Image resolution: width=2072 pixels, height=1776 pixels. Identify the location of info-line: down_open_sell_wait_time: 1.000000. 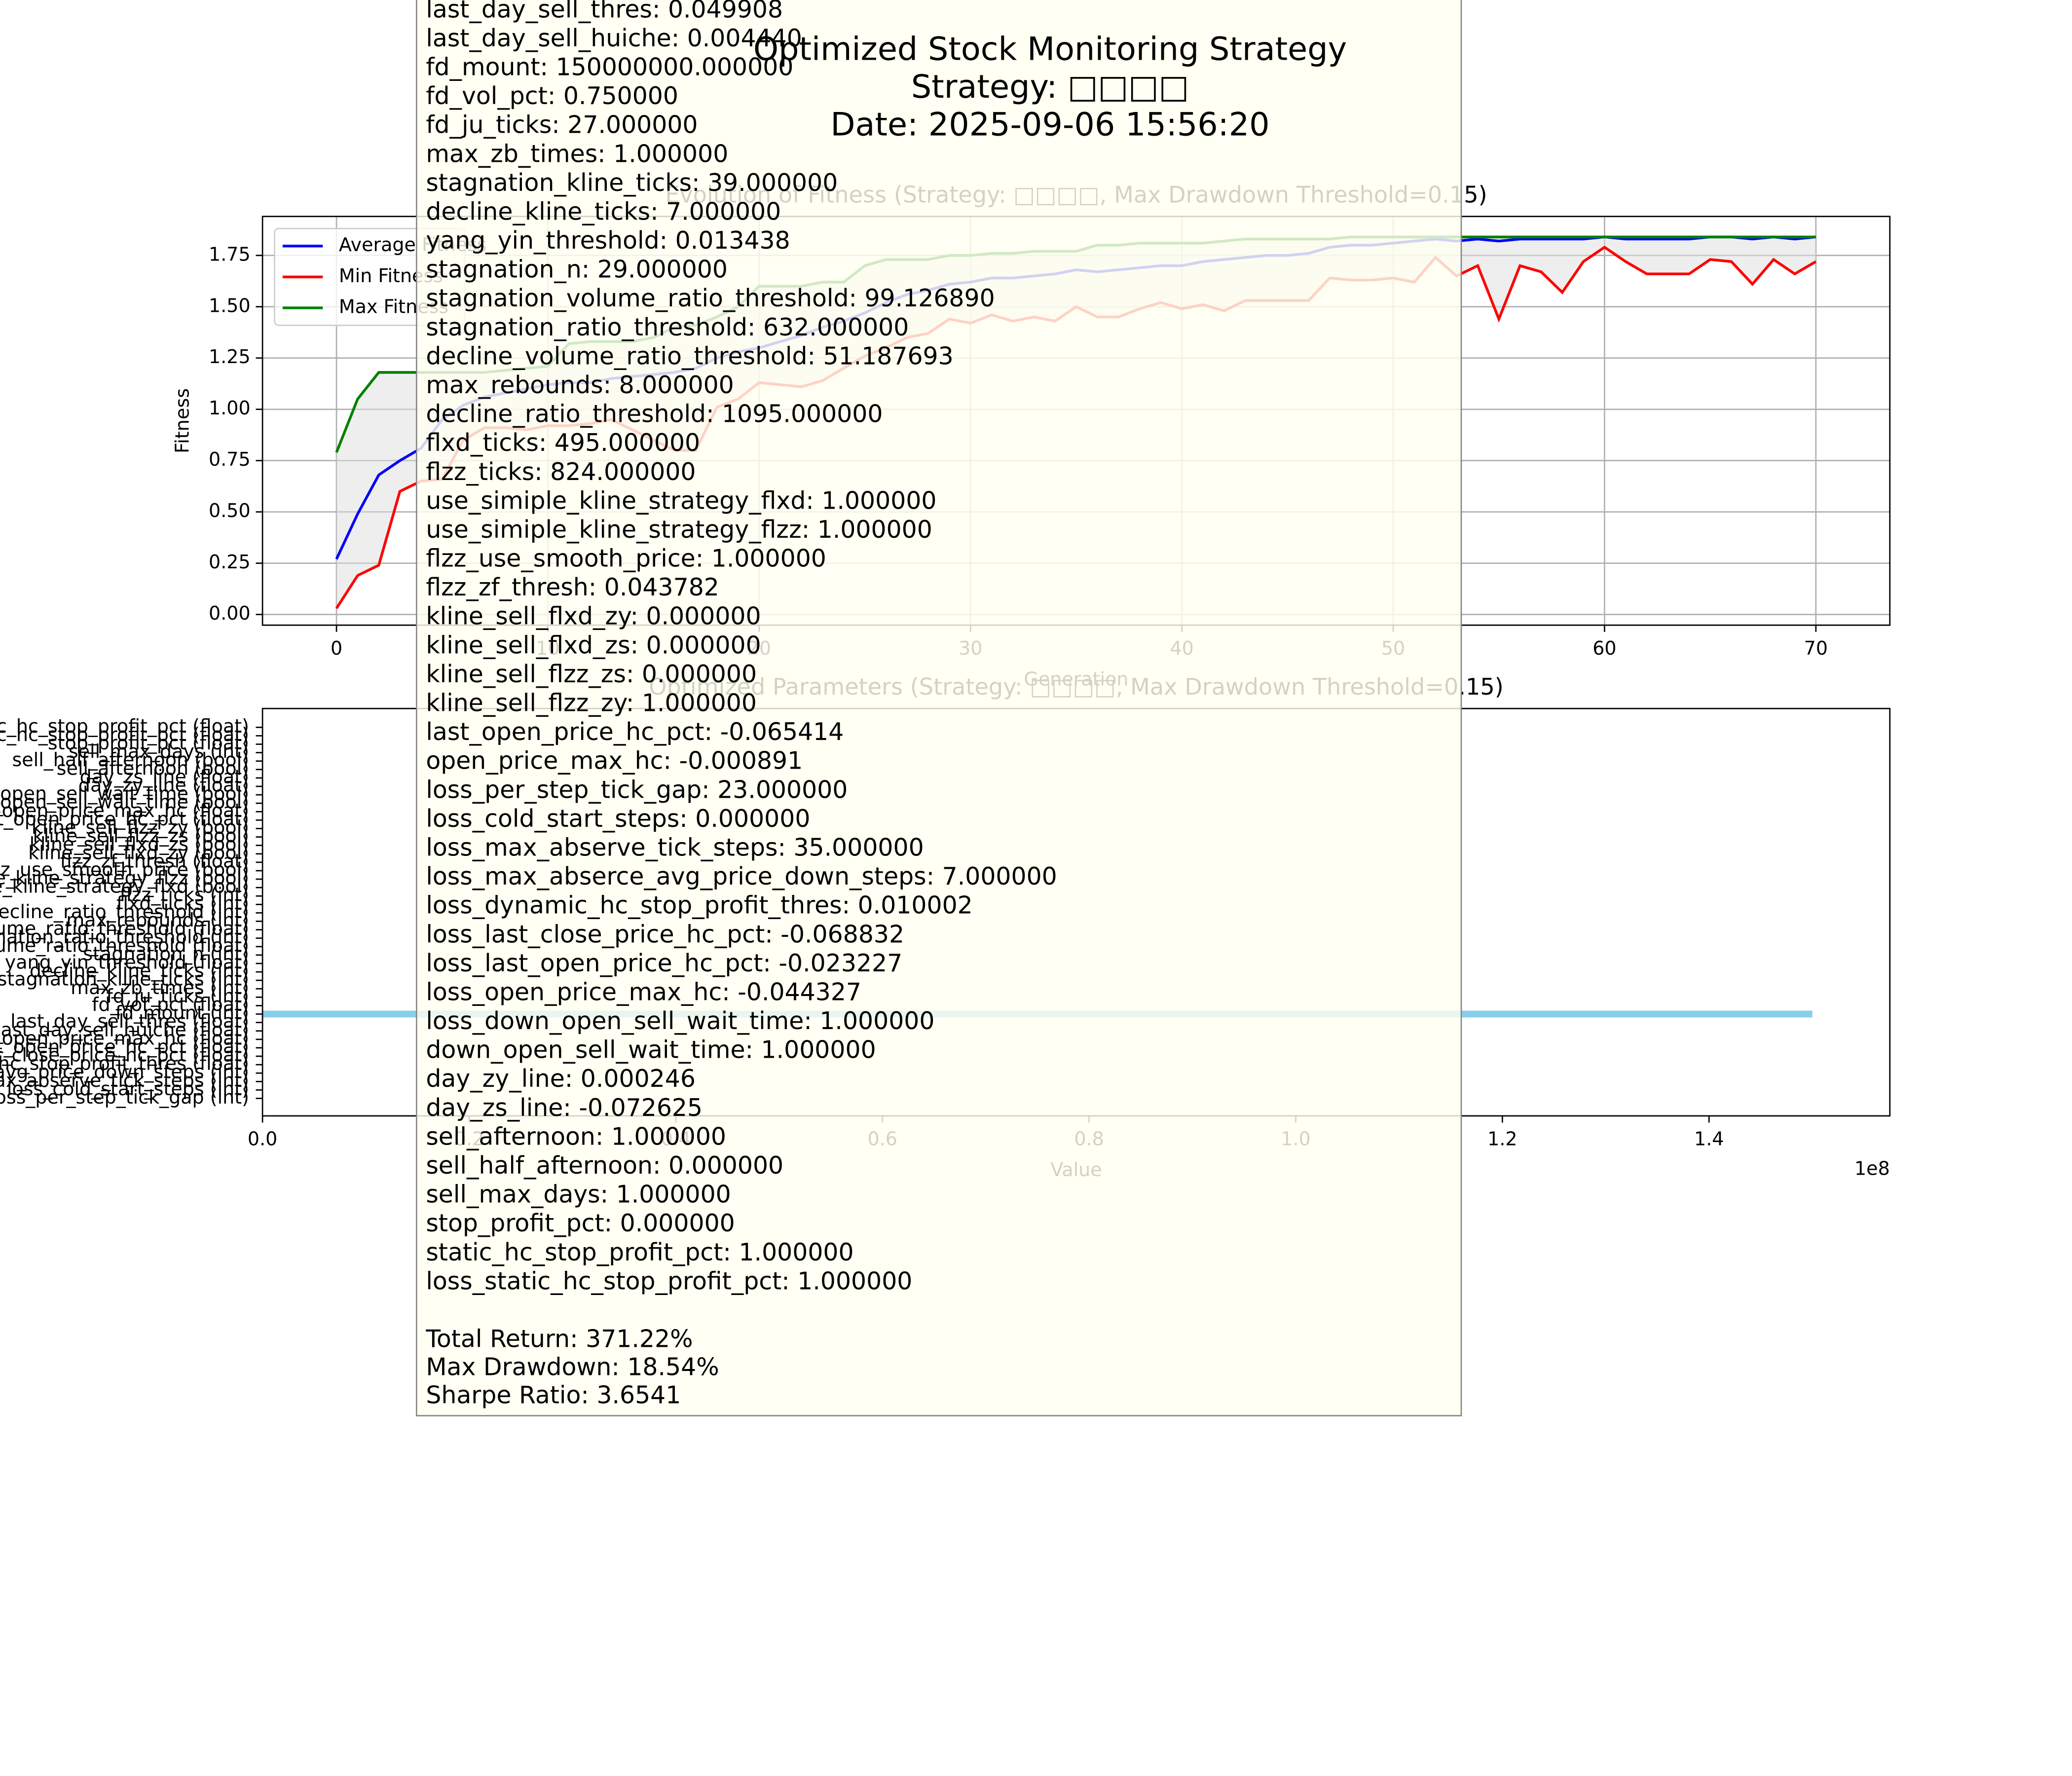
(651, 1050).